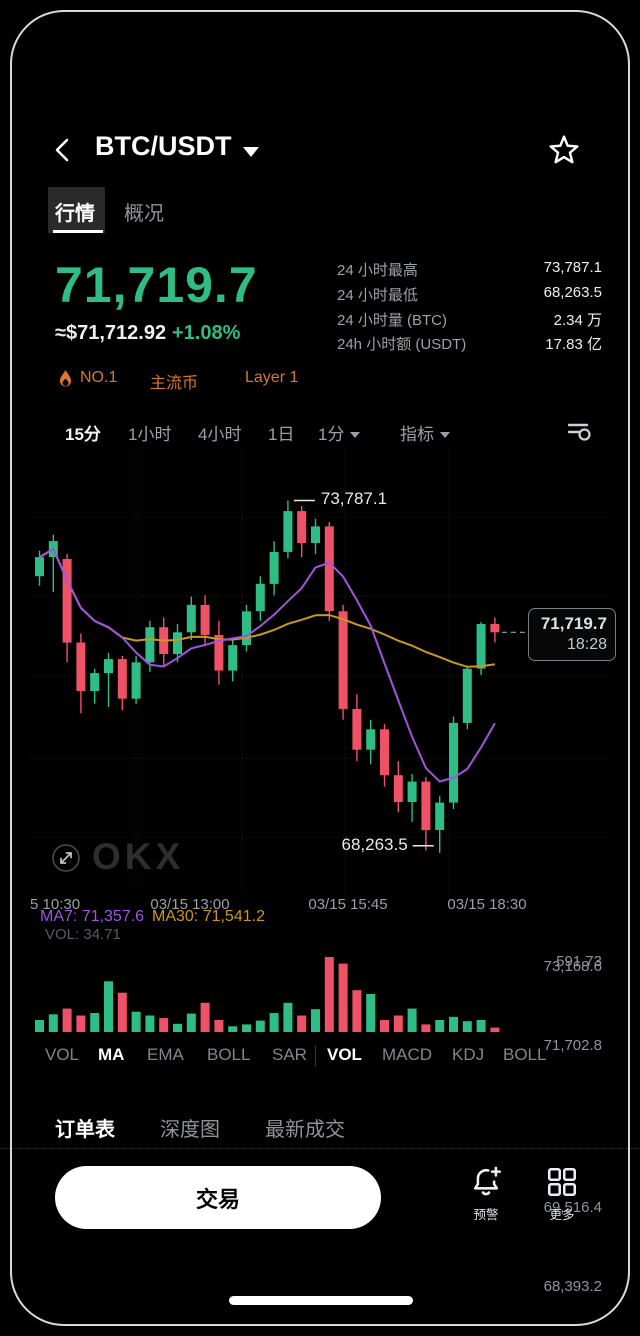 This screenshot has width=640, height=1336. I want to click on fiat-price: ≈$71,712.92, so click(111, 333).